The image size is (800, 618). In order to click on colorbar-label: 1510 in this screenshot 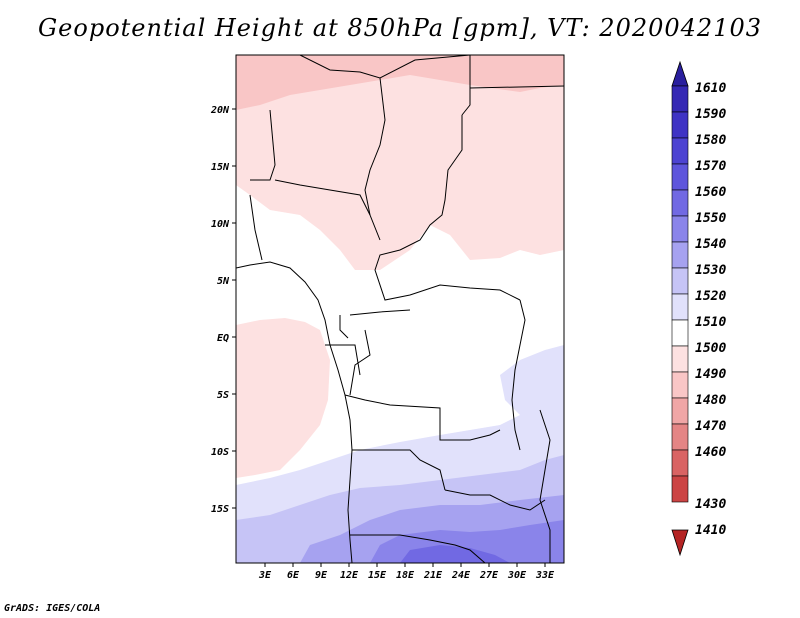, I will do `click(710, 322)`.